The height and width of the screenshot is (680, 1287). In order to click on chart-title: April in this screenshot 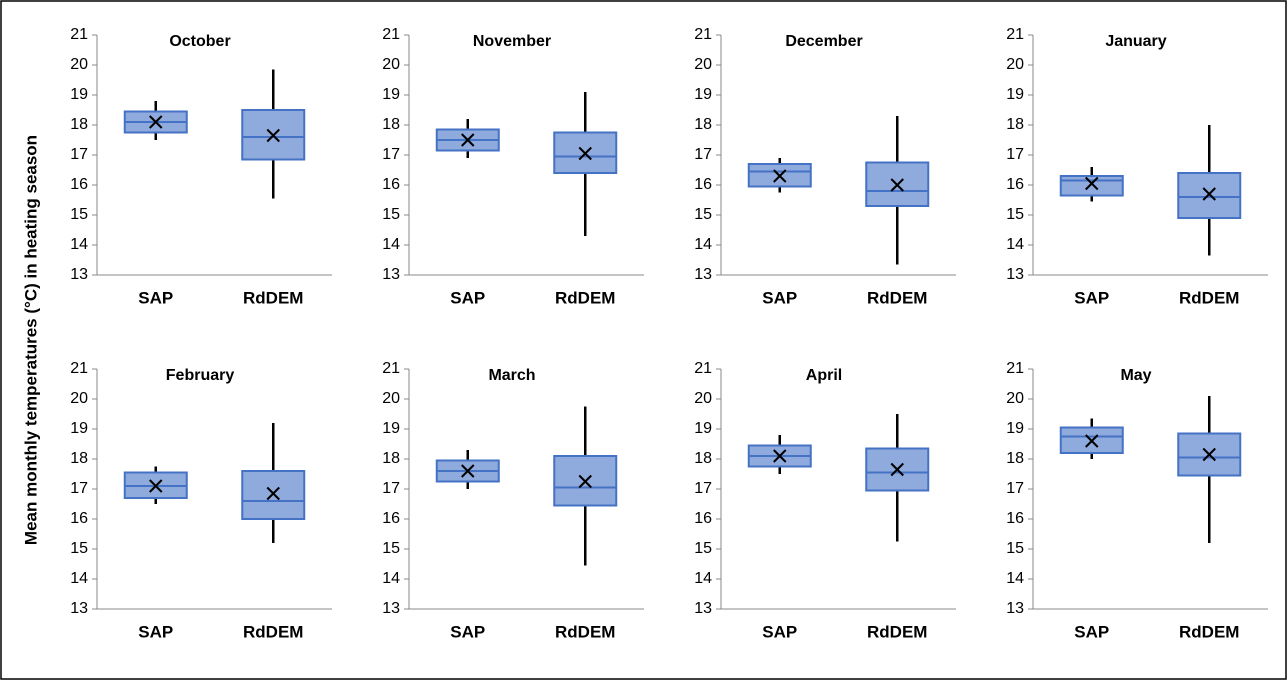, I will do `click(824, 375)`.